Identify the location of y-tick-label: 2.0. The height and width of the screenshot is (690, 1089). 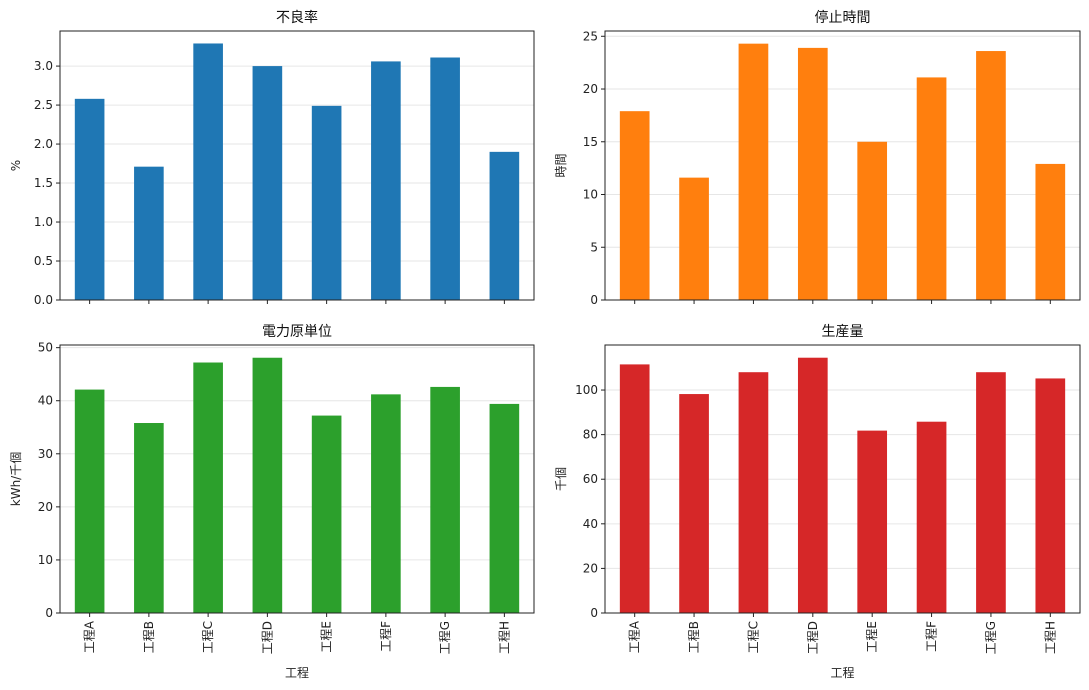
(43, 144).